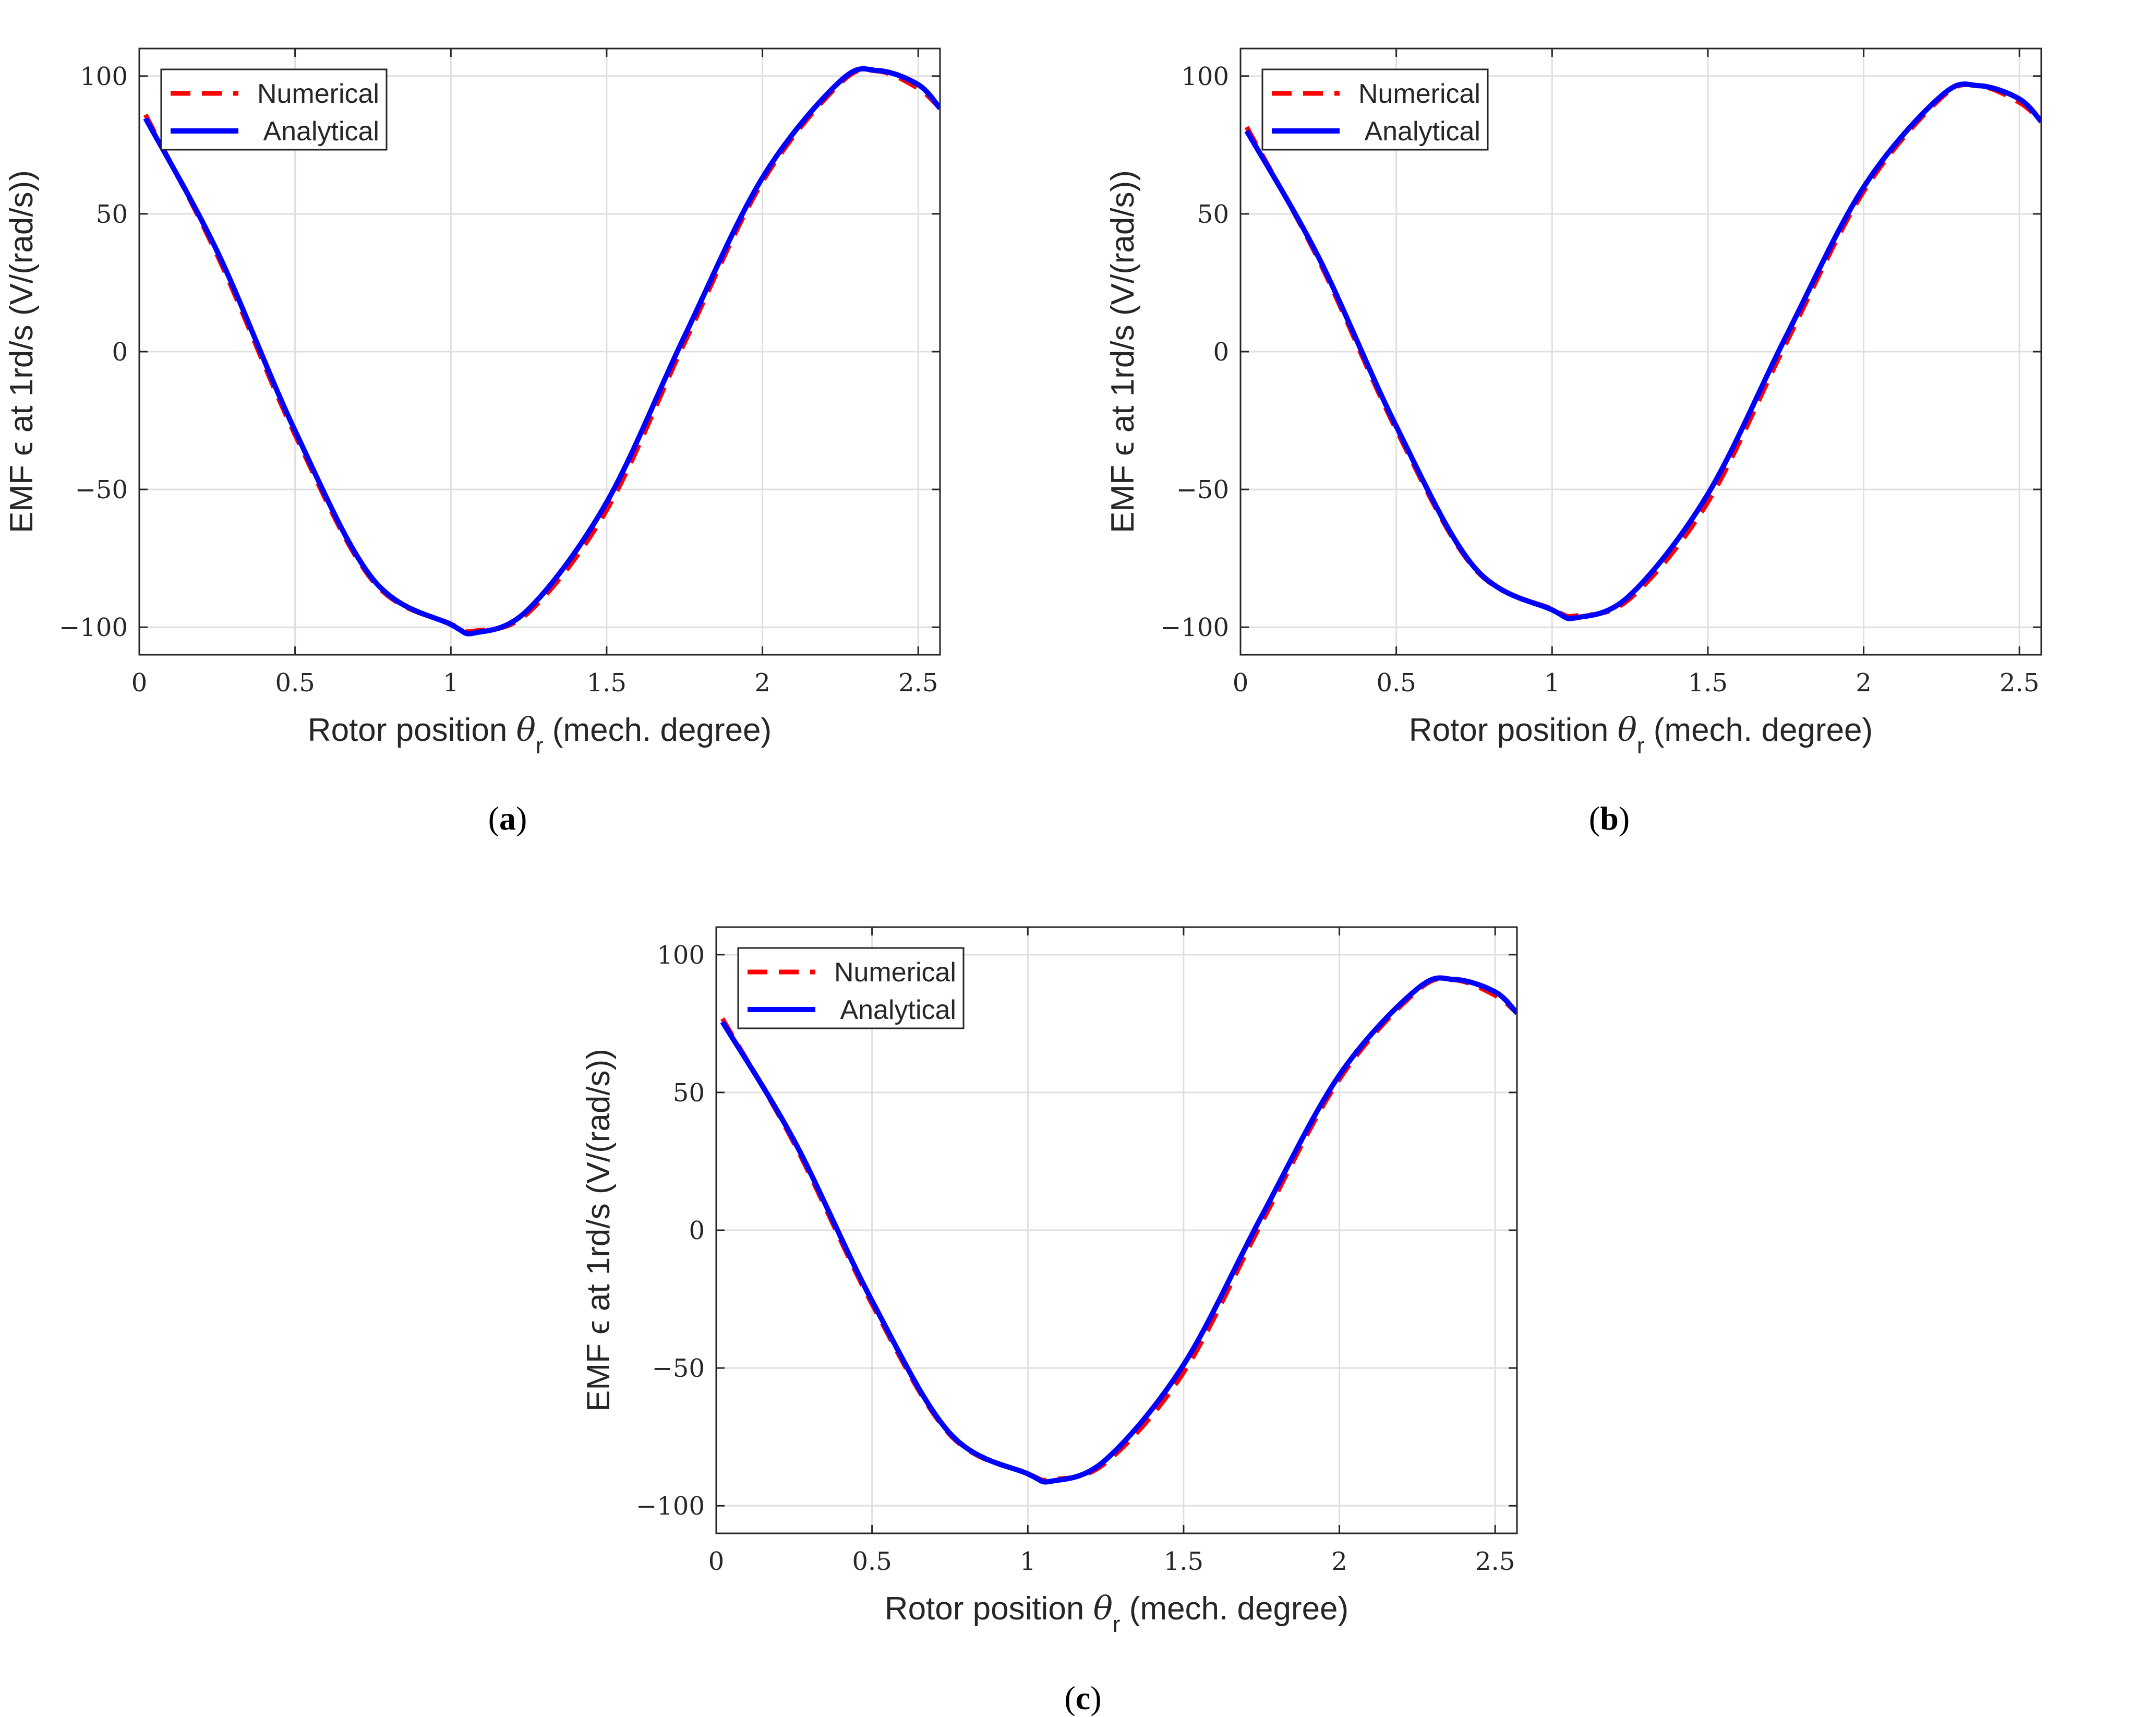 The height and width of the screenshot is (1717, 2156). I want to click on caption-c: (c), so click(1082, 1697).